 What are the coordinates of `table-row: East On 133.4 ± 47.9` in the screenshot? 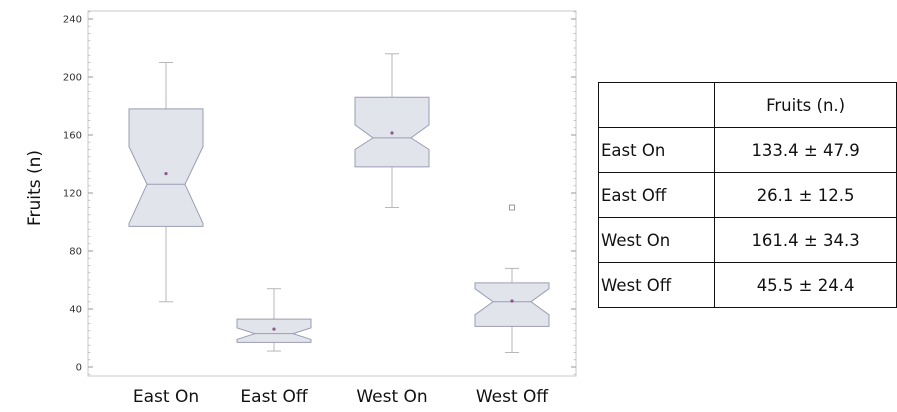 It's located at (747, 150).